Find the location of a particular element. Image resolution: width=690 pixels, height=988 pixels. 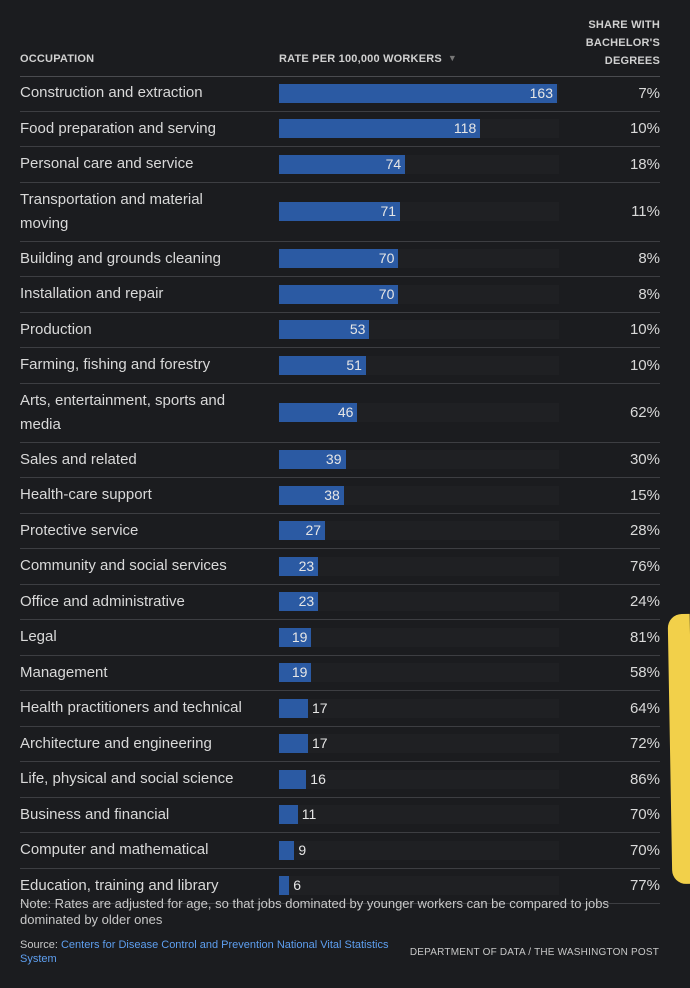

share-cell: 11% is located at coordinates (645, 211).